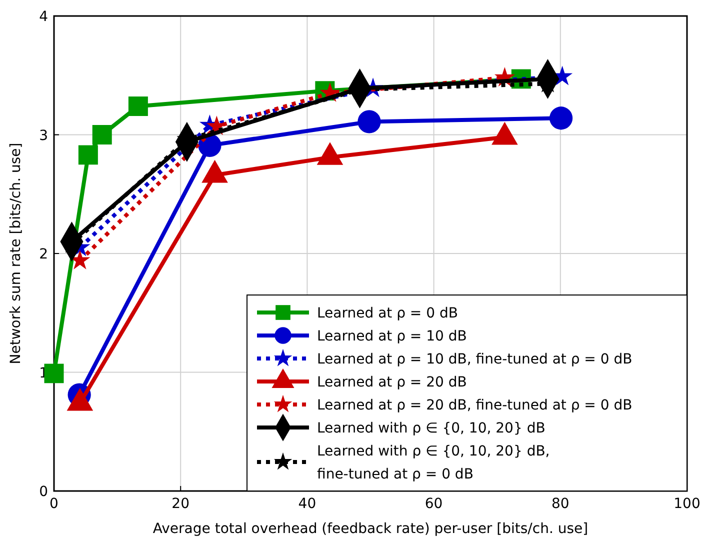  What do you see at coordinates (433, 504) in the screenshot?
I see `x-tick-label: 60` at bounding box center [433, 504].